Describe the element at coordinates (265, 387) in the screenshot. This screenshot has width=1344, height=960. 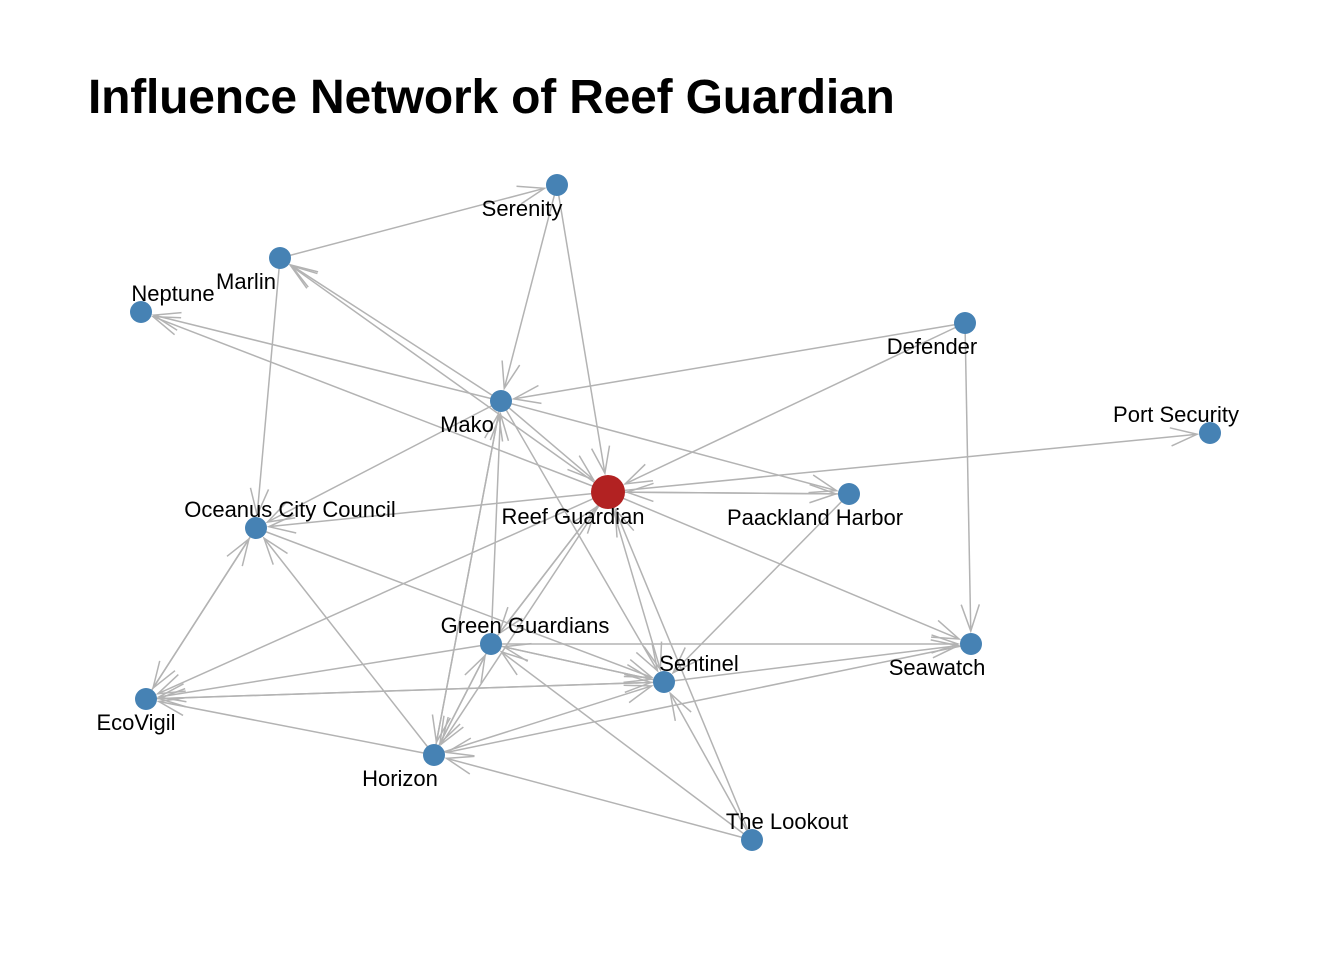
I see `edge-marlin-to-oceanus` at that location.